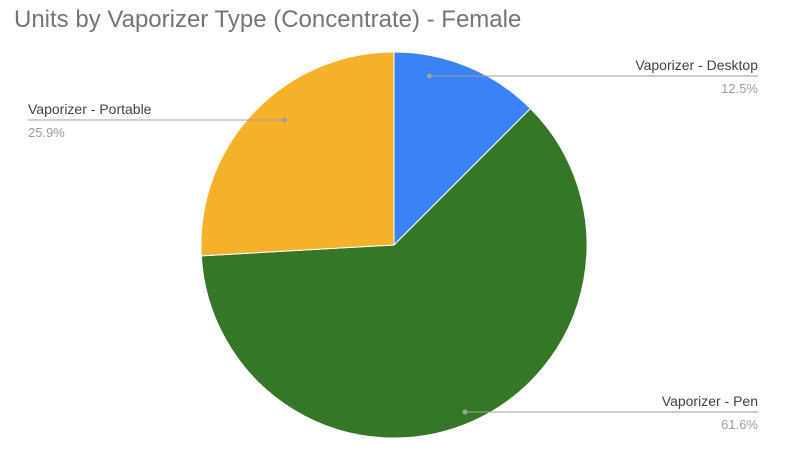 Image resolution: width=795 pixels, height=454 pixels. What do you see at coordinates (297, 154) in the screenshot?
I see `pie-slice-vaporizer-portable` at bounding box center [297, 154].